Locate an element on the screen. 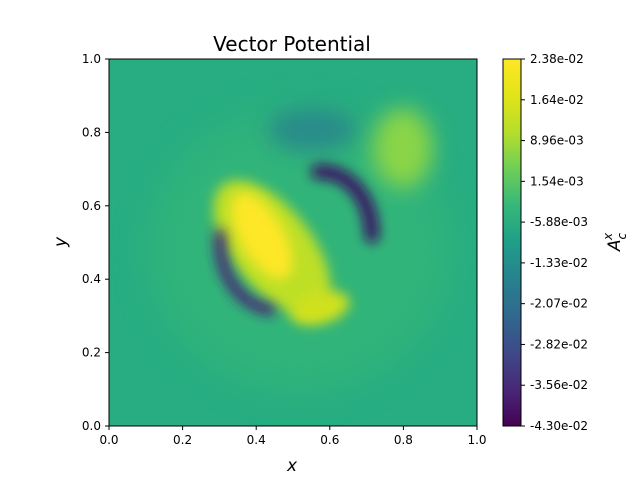  colorbar-tick-label: 2.38e-02 is located at coordinates (557, 59).